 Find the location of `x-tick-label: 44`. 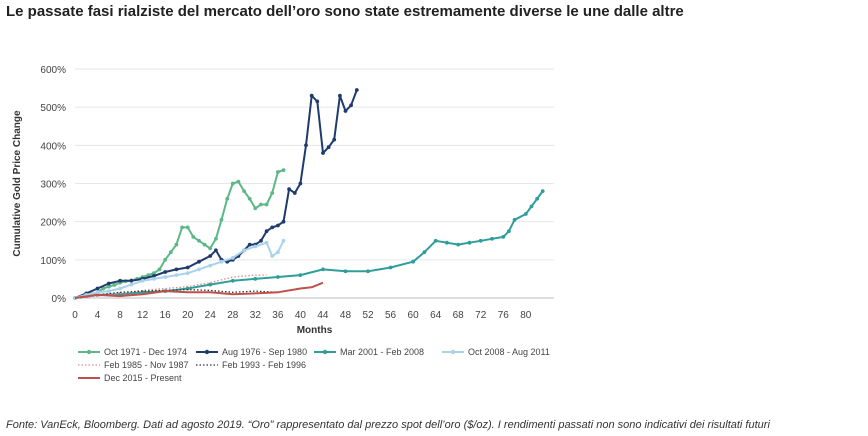

x-tick-label: 44 is located at coordinates (323, 315).